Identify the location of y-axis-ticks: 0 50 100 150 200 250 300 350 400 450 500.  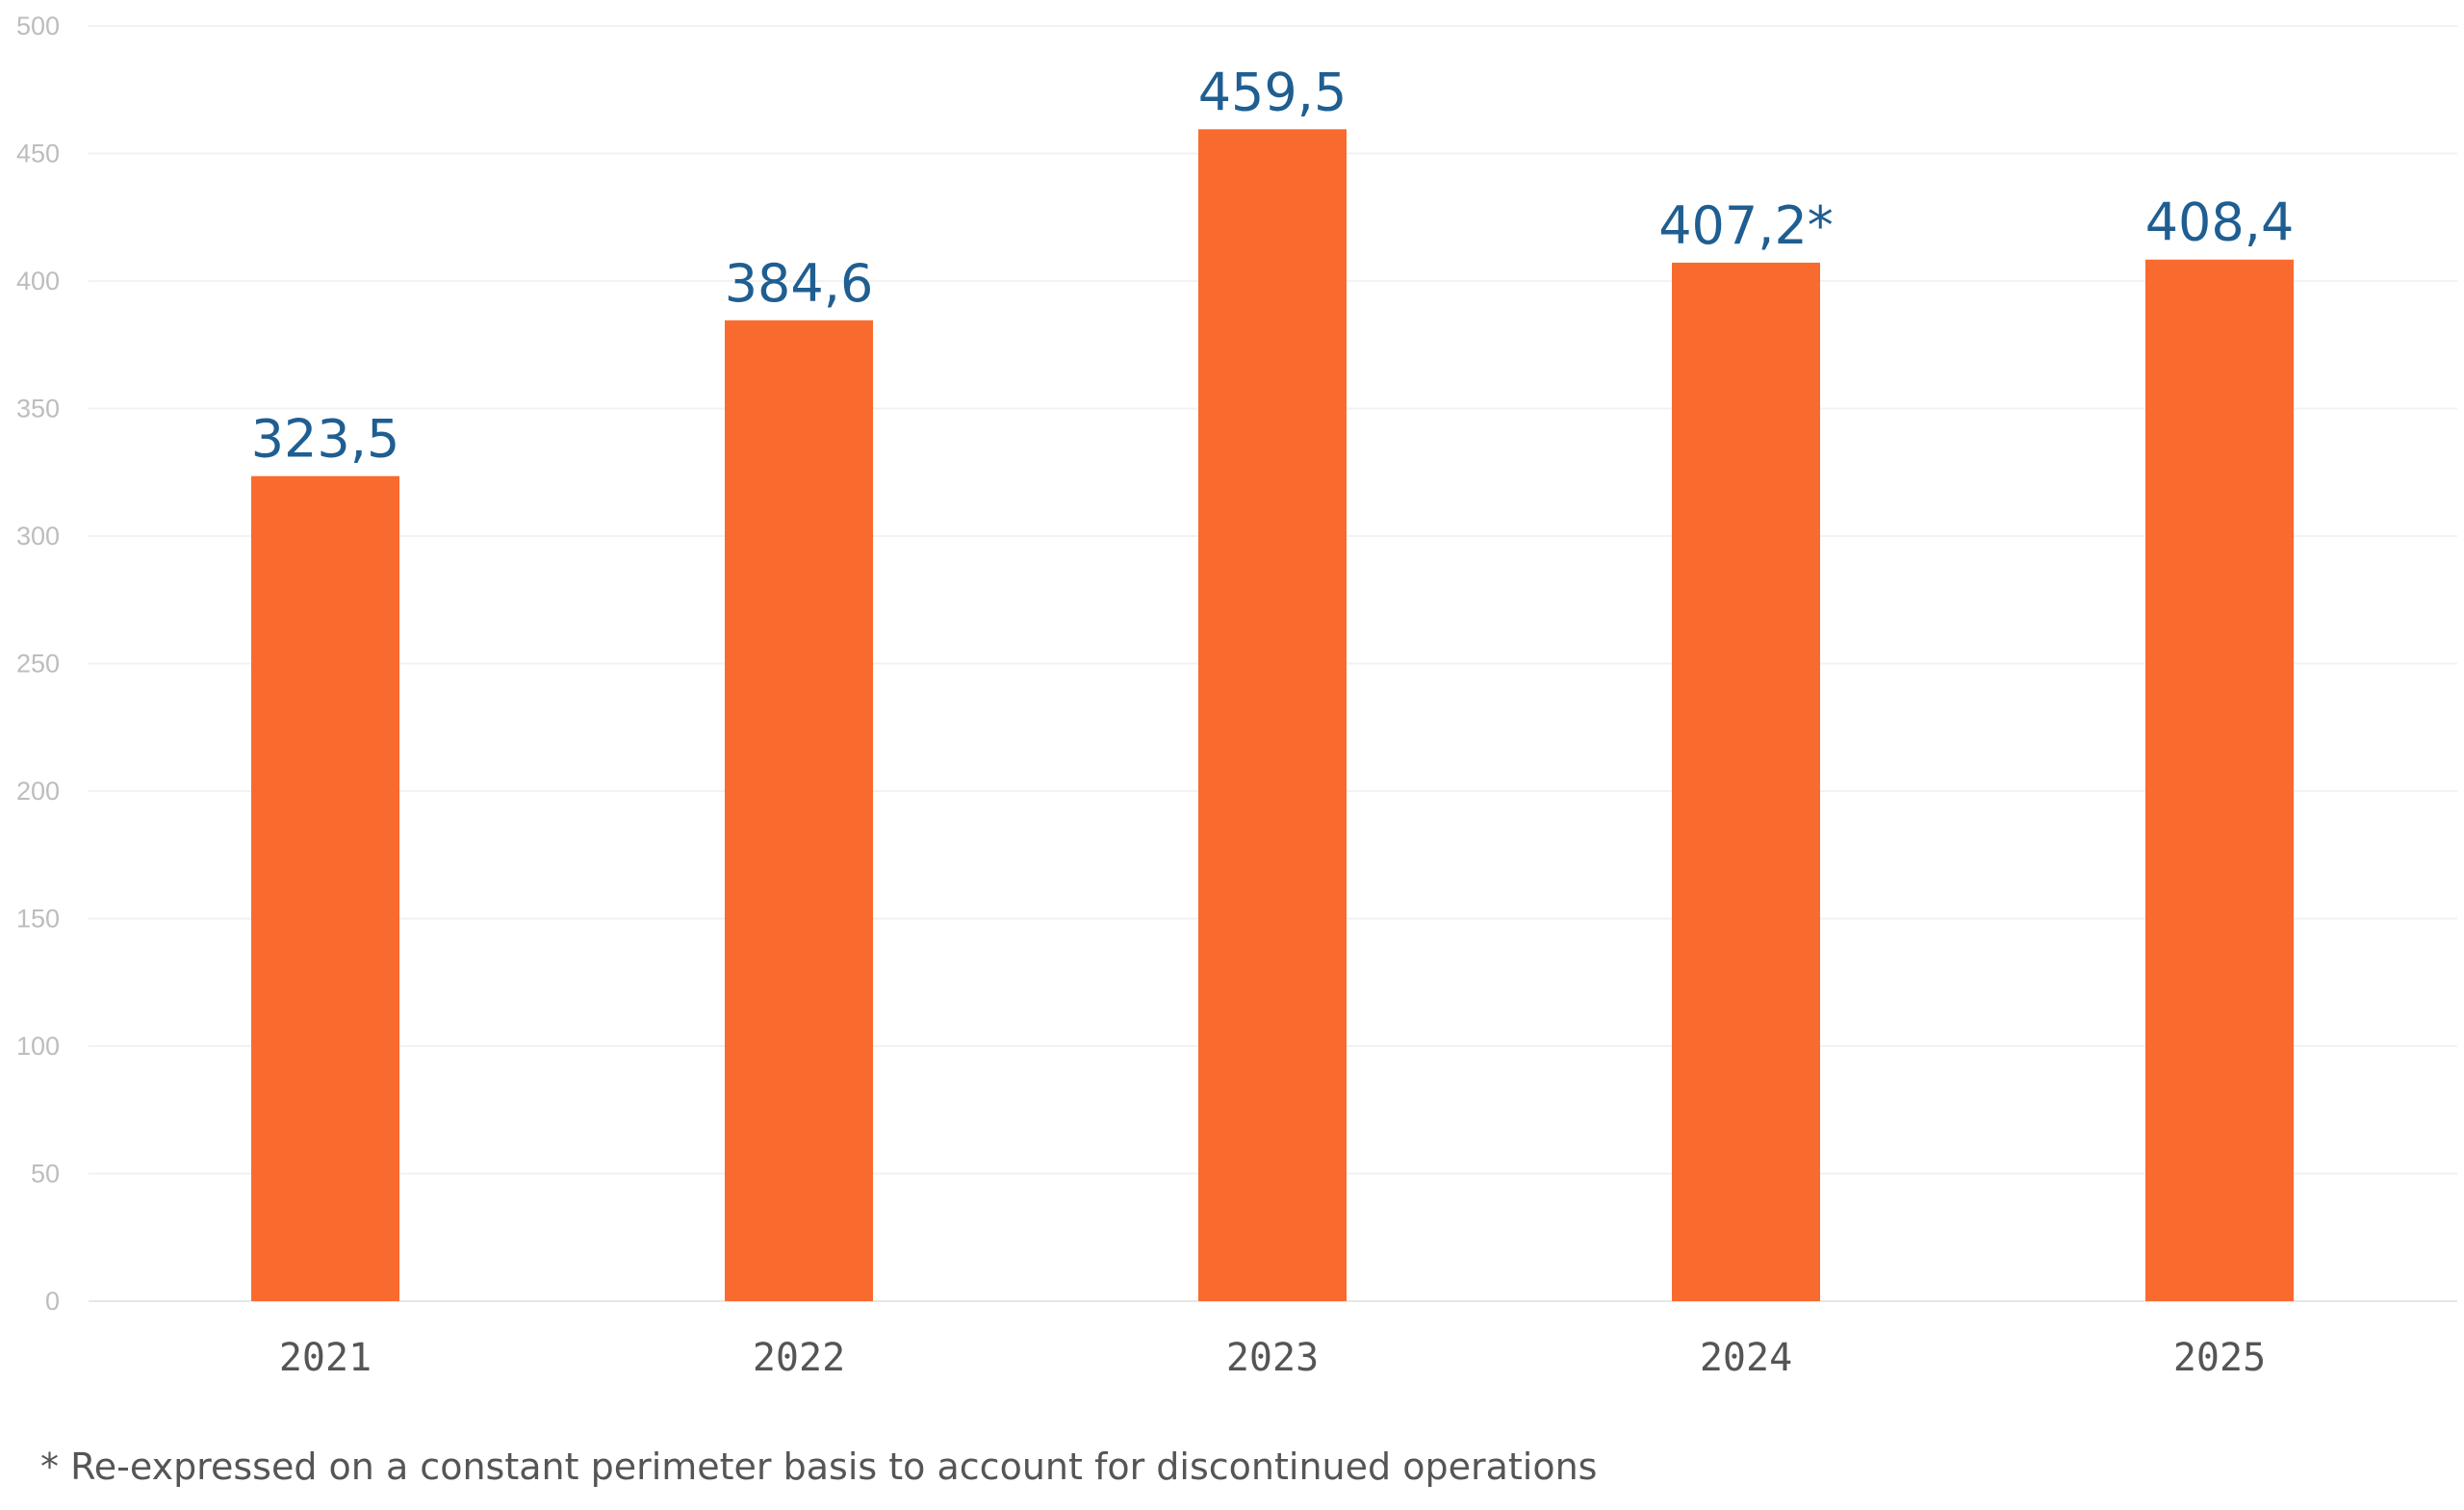
(38, 664).